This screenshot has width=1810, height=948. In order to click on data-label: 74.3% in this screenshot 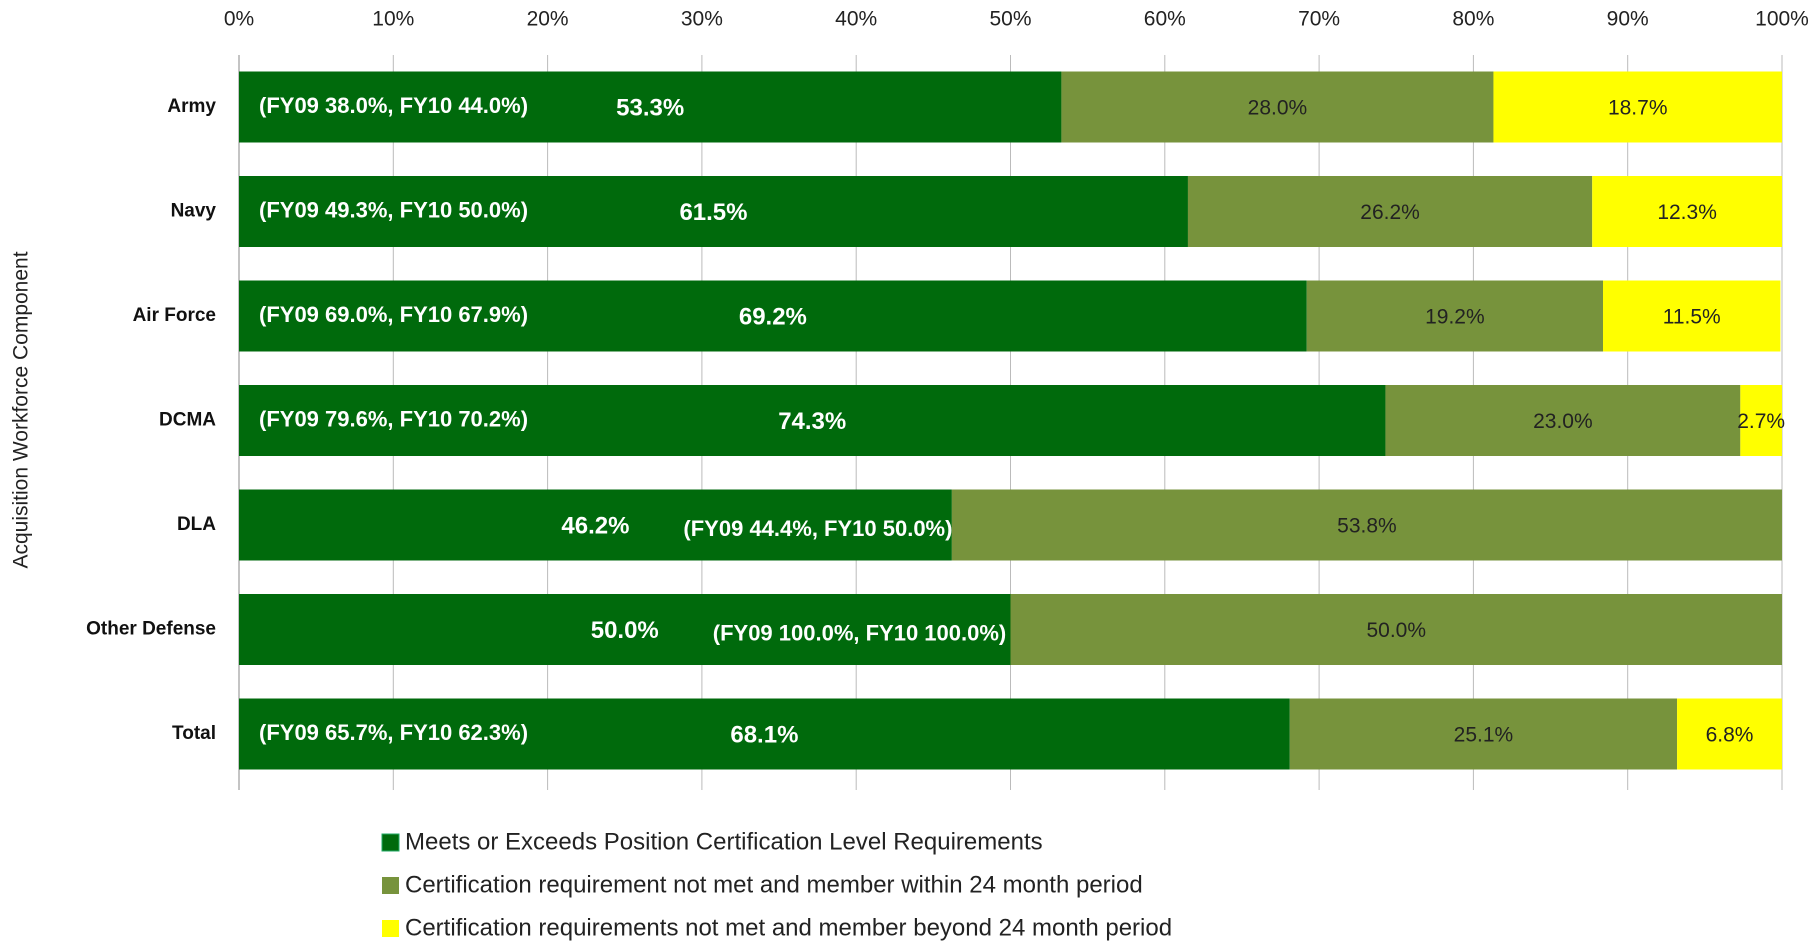, I will do `click(812, 421)`.